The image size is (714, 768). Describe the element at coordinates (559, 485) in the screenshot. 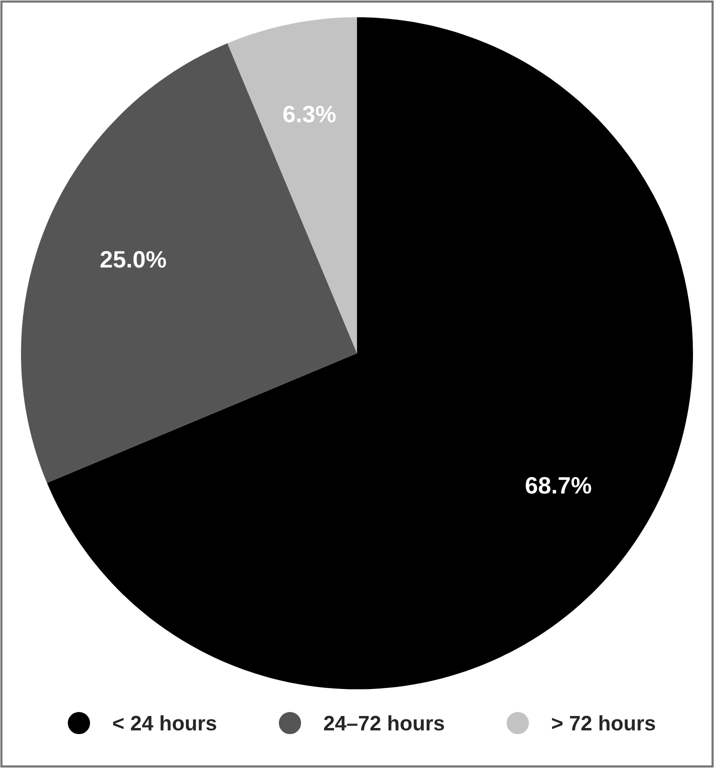

I see `data-label: 68.7%` at that location.